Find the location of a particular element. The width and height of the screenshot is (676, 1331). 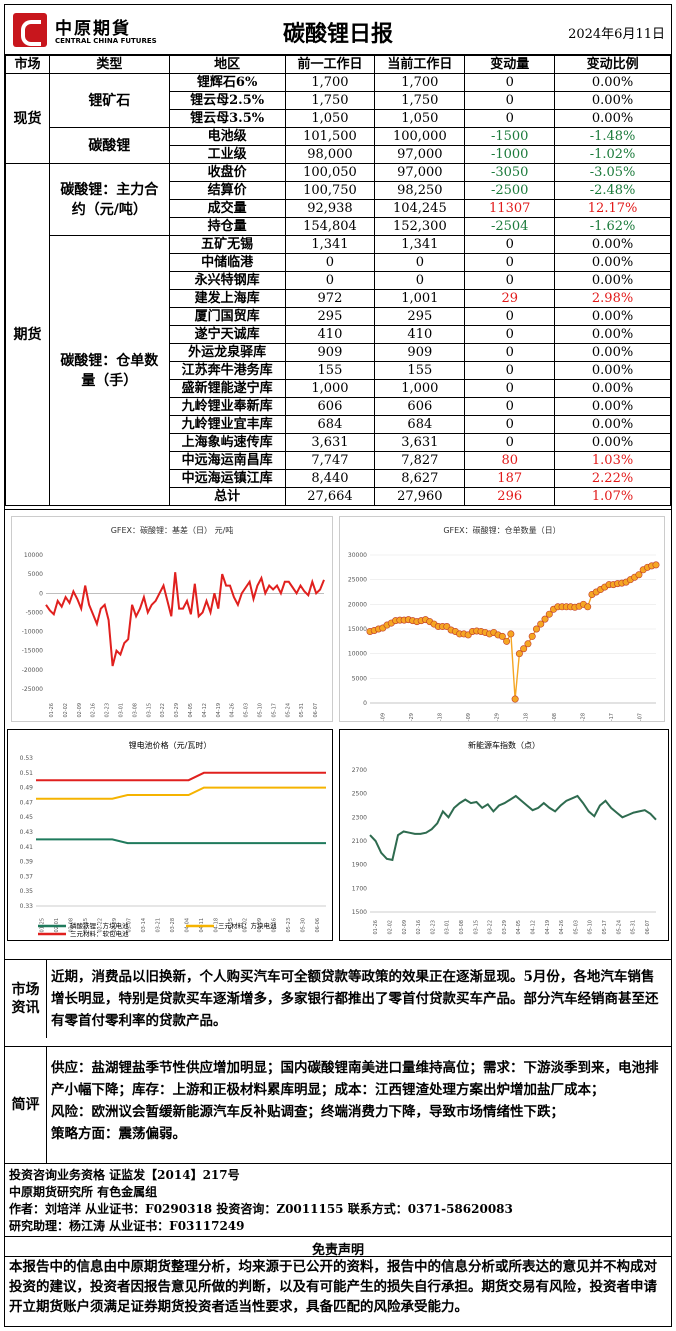

cell-area: 中远海运南昌库 is located at coordinates (227, 460).